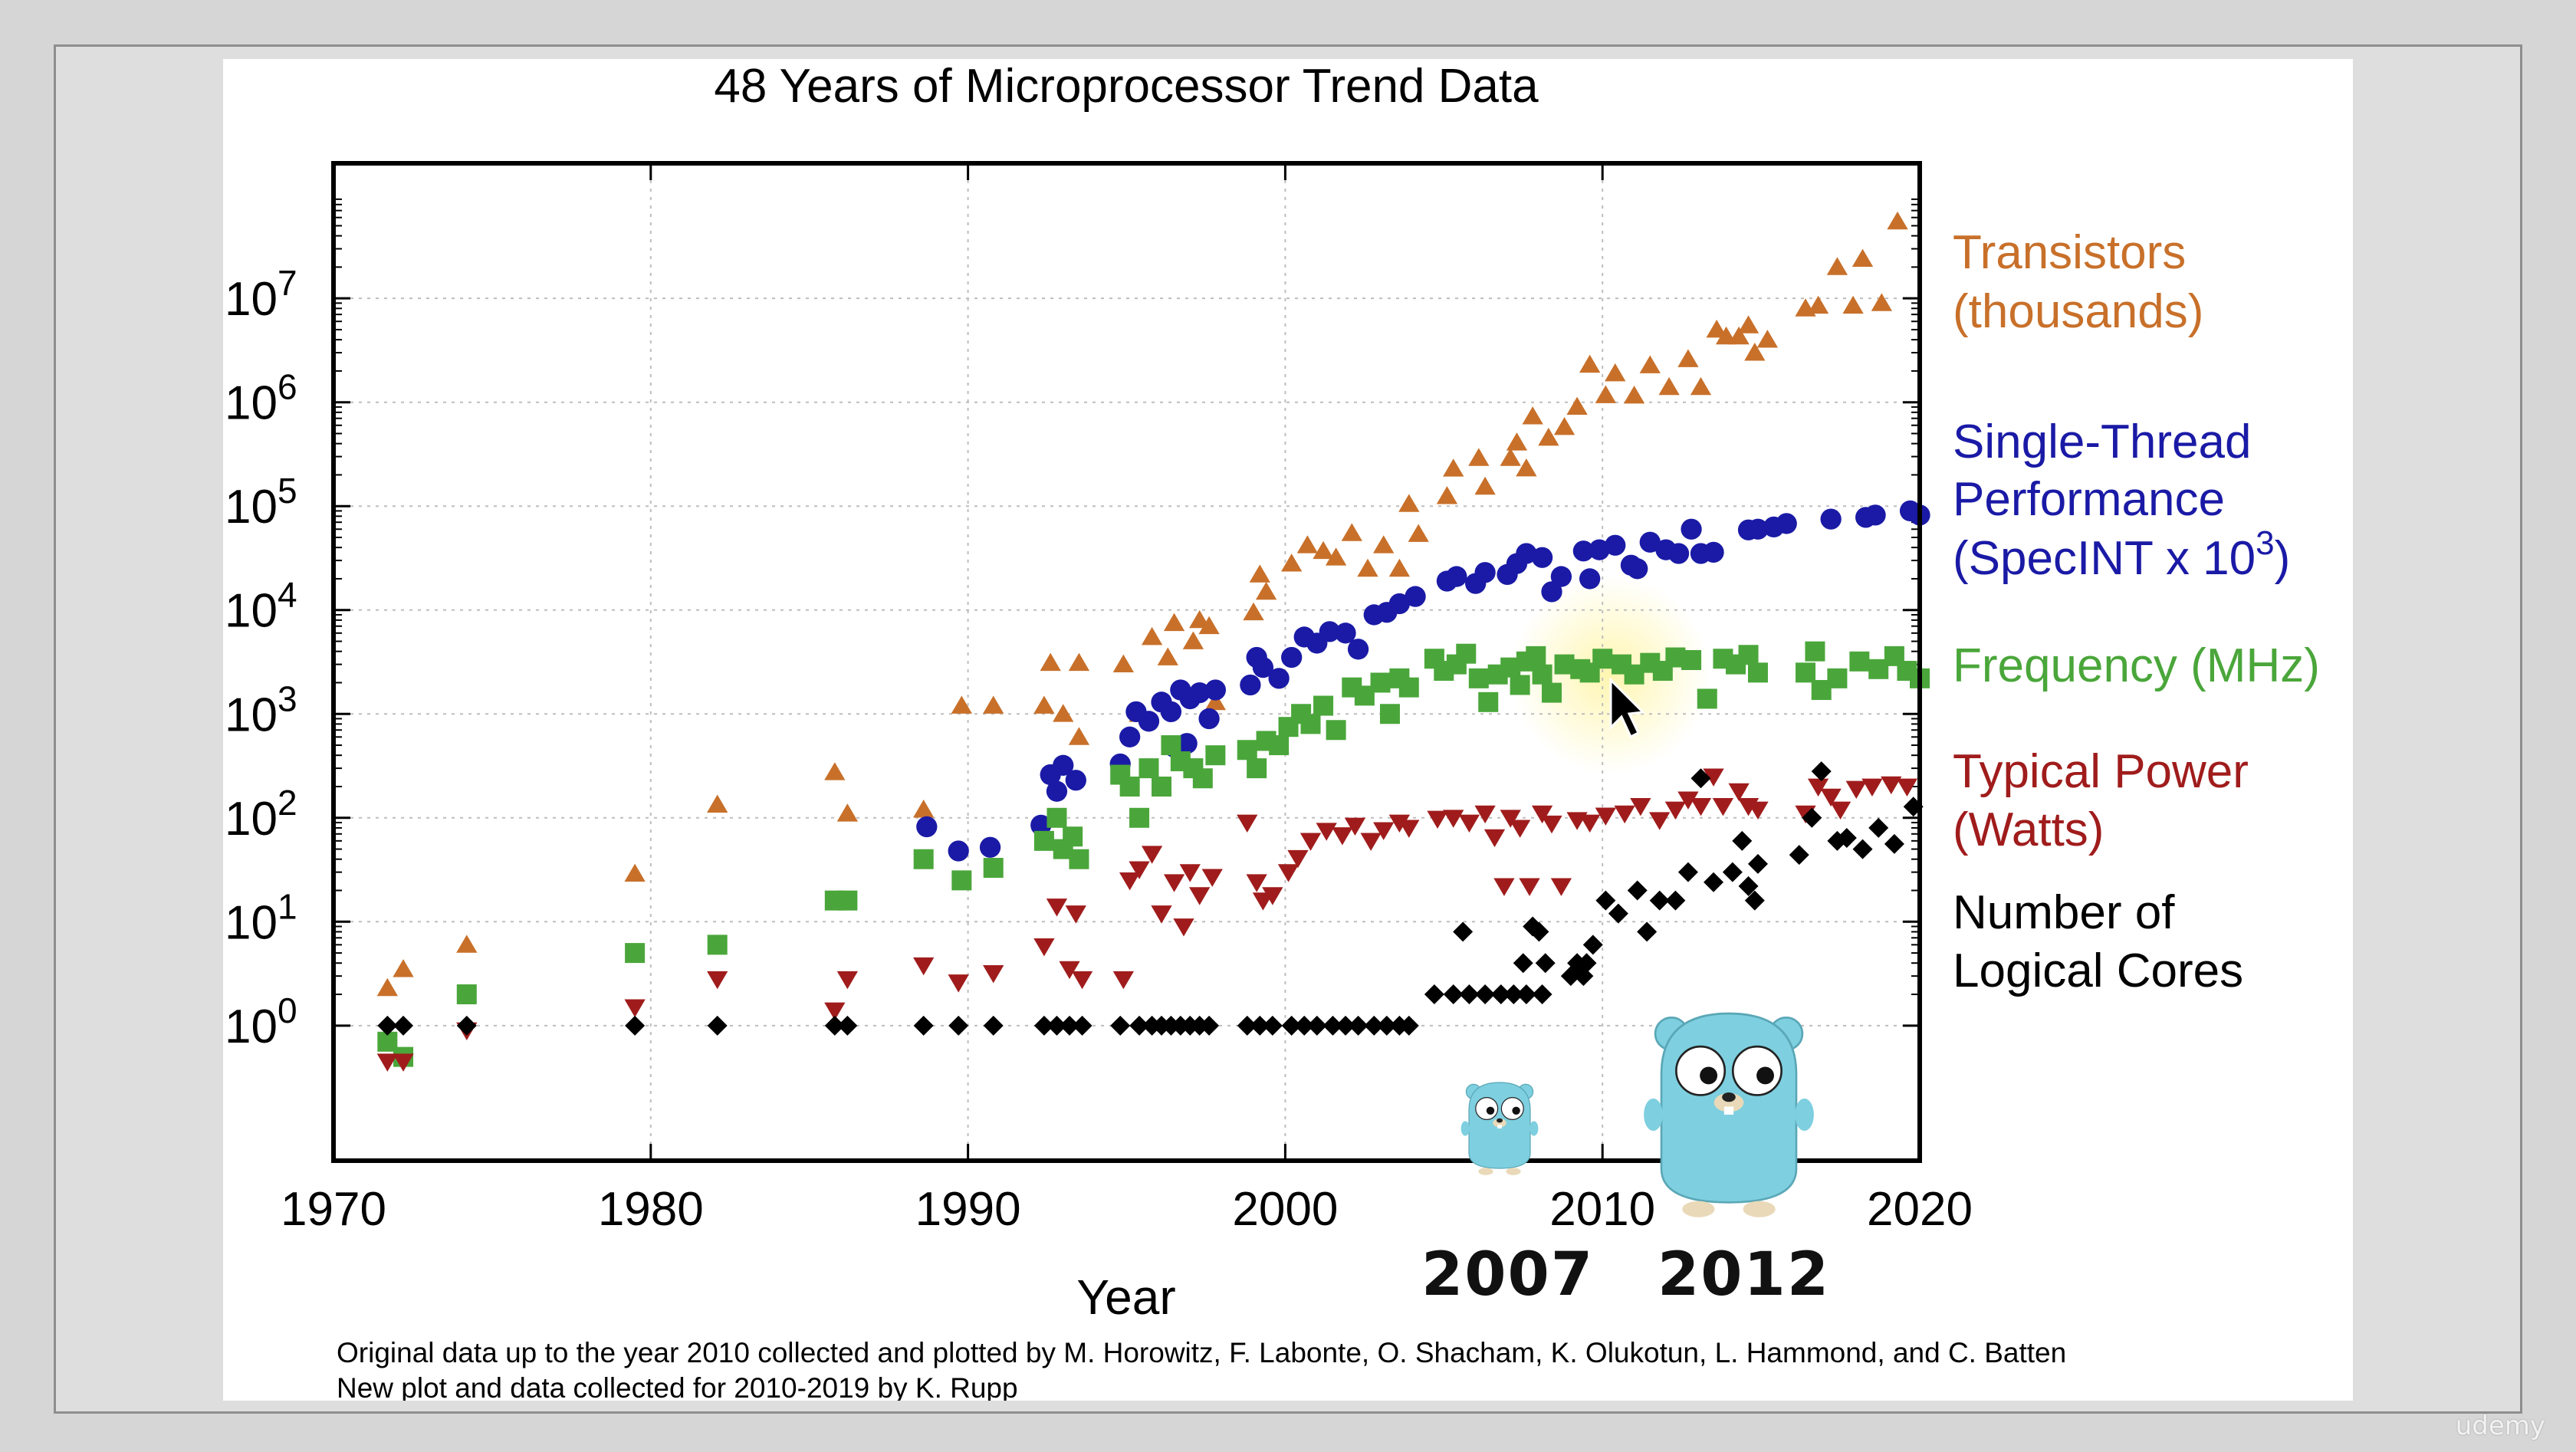  I want to click on gopher-muzzle, so click(1729, 1102).